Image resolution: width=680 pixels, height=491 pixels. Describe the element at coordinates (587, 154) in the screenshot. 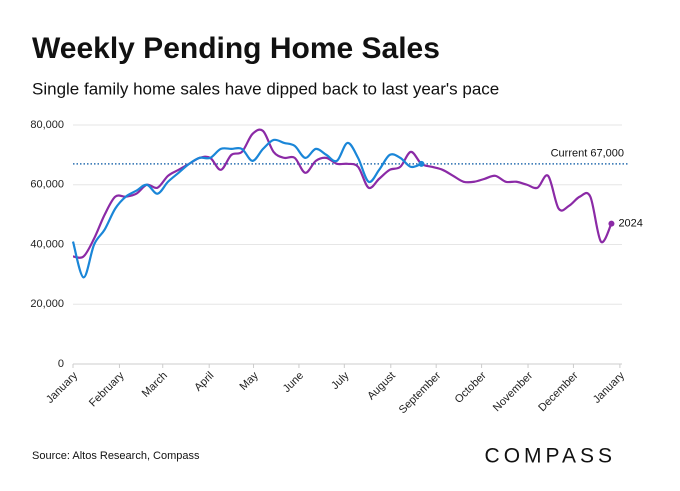

I see `annotation: Current 67,000` at that location.